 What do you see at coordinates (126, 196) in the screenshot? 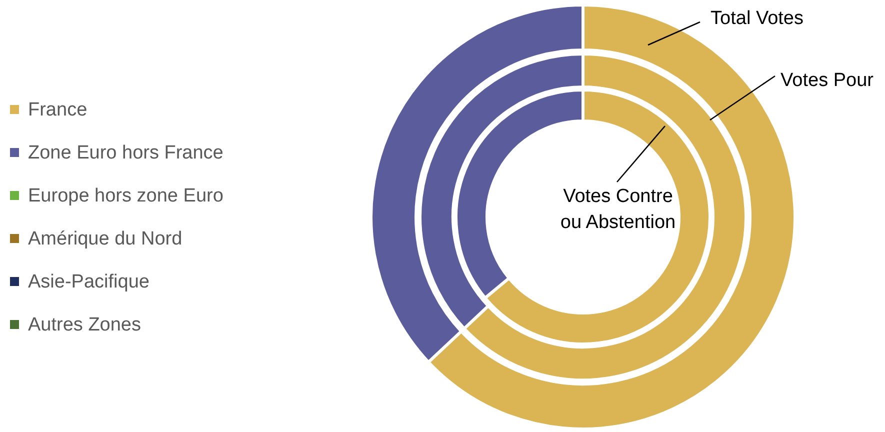
I see `legend-label: Europe hors zone Euro` at bounding box center [126, 196].